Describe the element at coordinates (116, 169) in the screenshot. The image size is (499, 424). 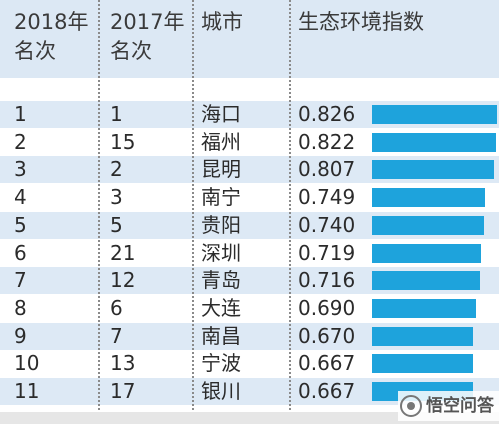
I see `cell-rank-2017: 2` at that location.